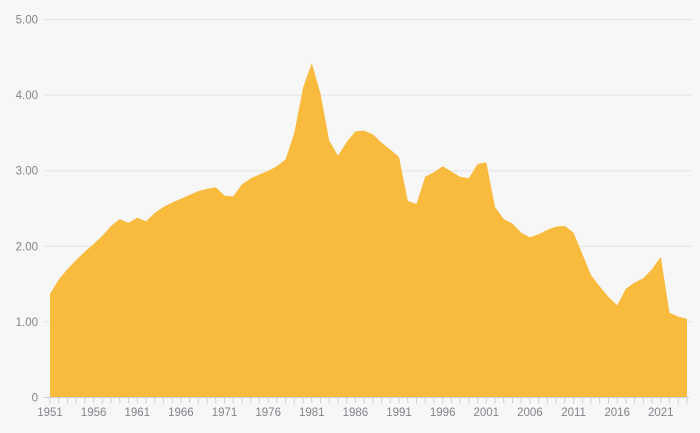  I want to click on x-tick-label: 2001, so click(487, 413).